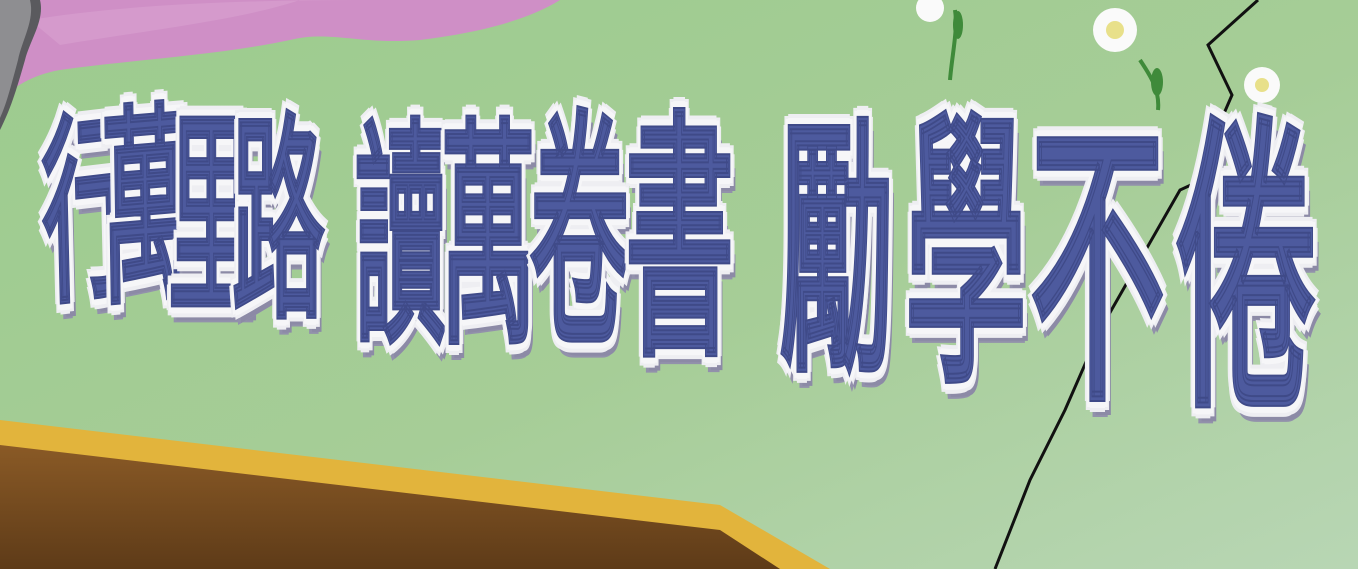  I want to click on brown-frame, so click(390, 507).